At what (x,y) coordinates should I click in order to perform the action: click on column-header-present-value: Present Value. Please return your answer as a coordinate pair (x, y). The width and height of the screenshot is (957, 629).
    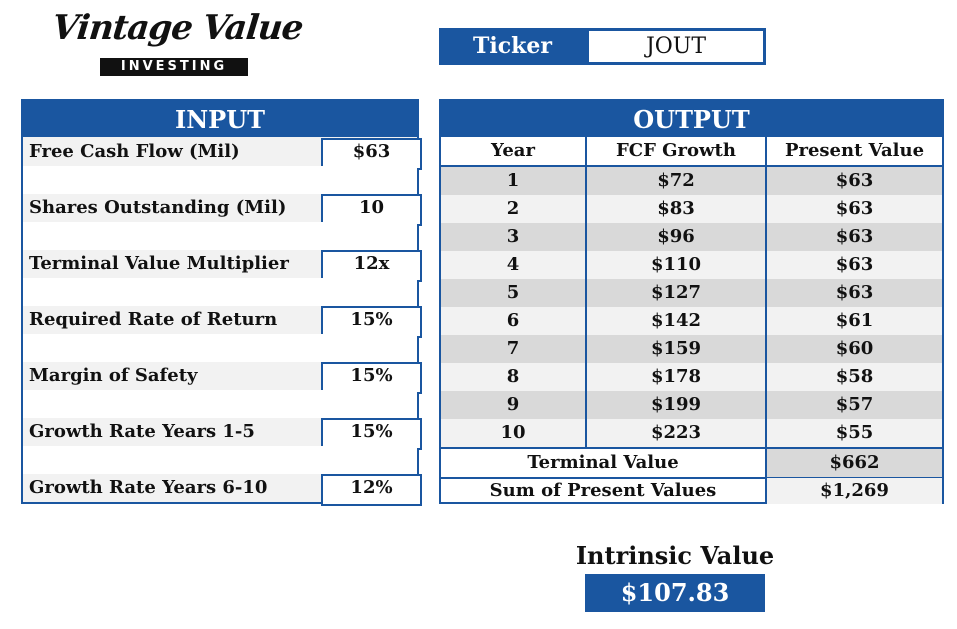
    Looking at the image, I should click on (854, 150).